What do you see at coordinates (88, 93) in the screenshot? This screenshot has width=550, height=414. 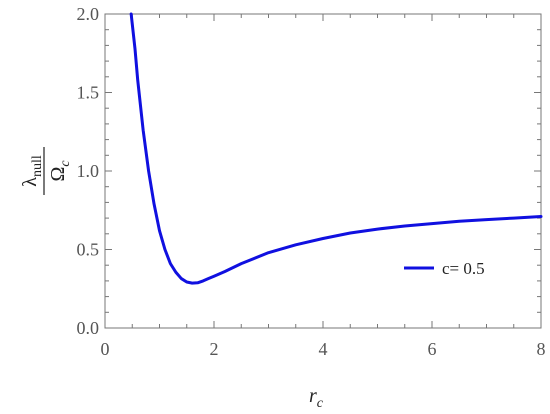 I see `y-tick-label-3: 1.5` at bounding box center [88, 93].